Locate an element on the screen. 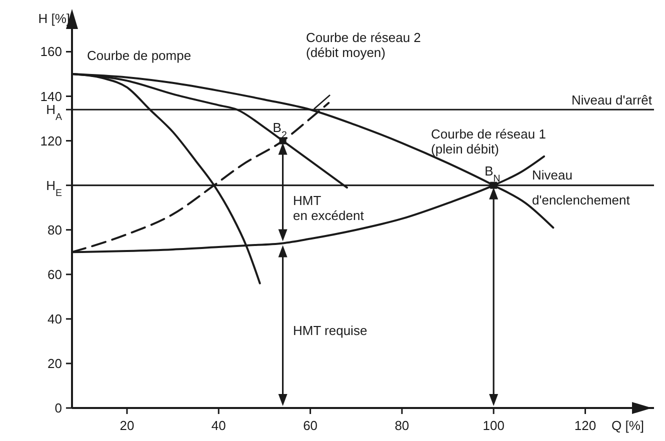  annotation: HMT requise is located at coordinates (330, 330).